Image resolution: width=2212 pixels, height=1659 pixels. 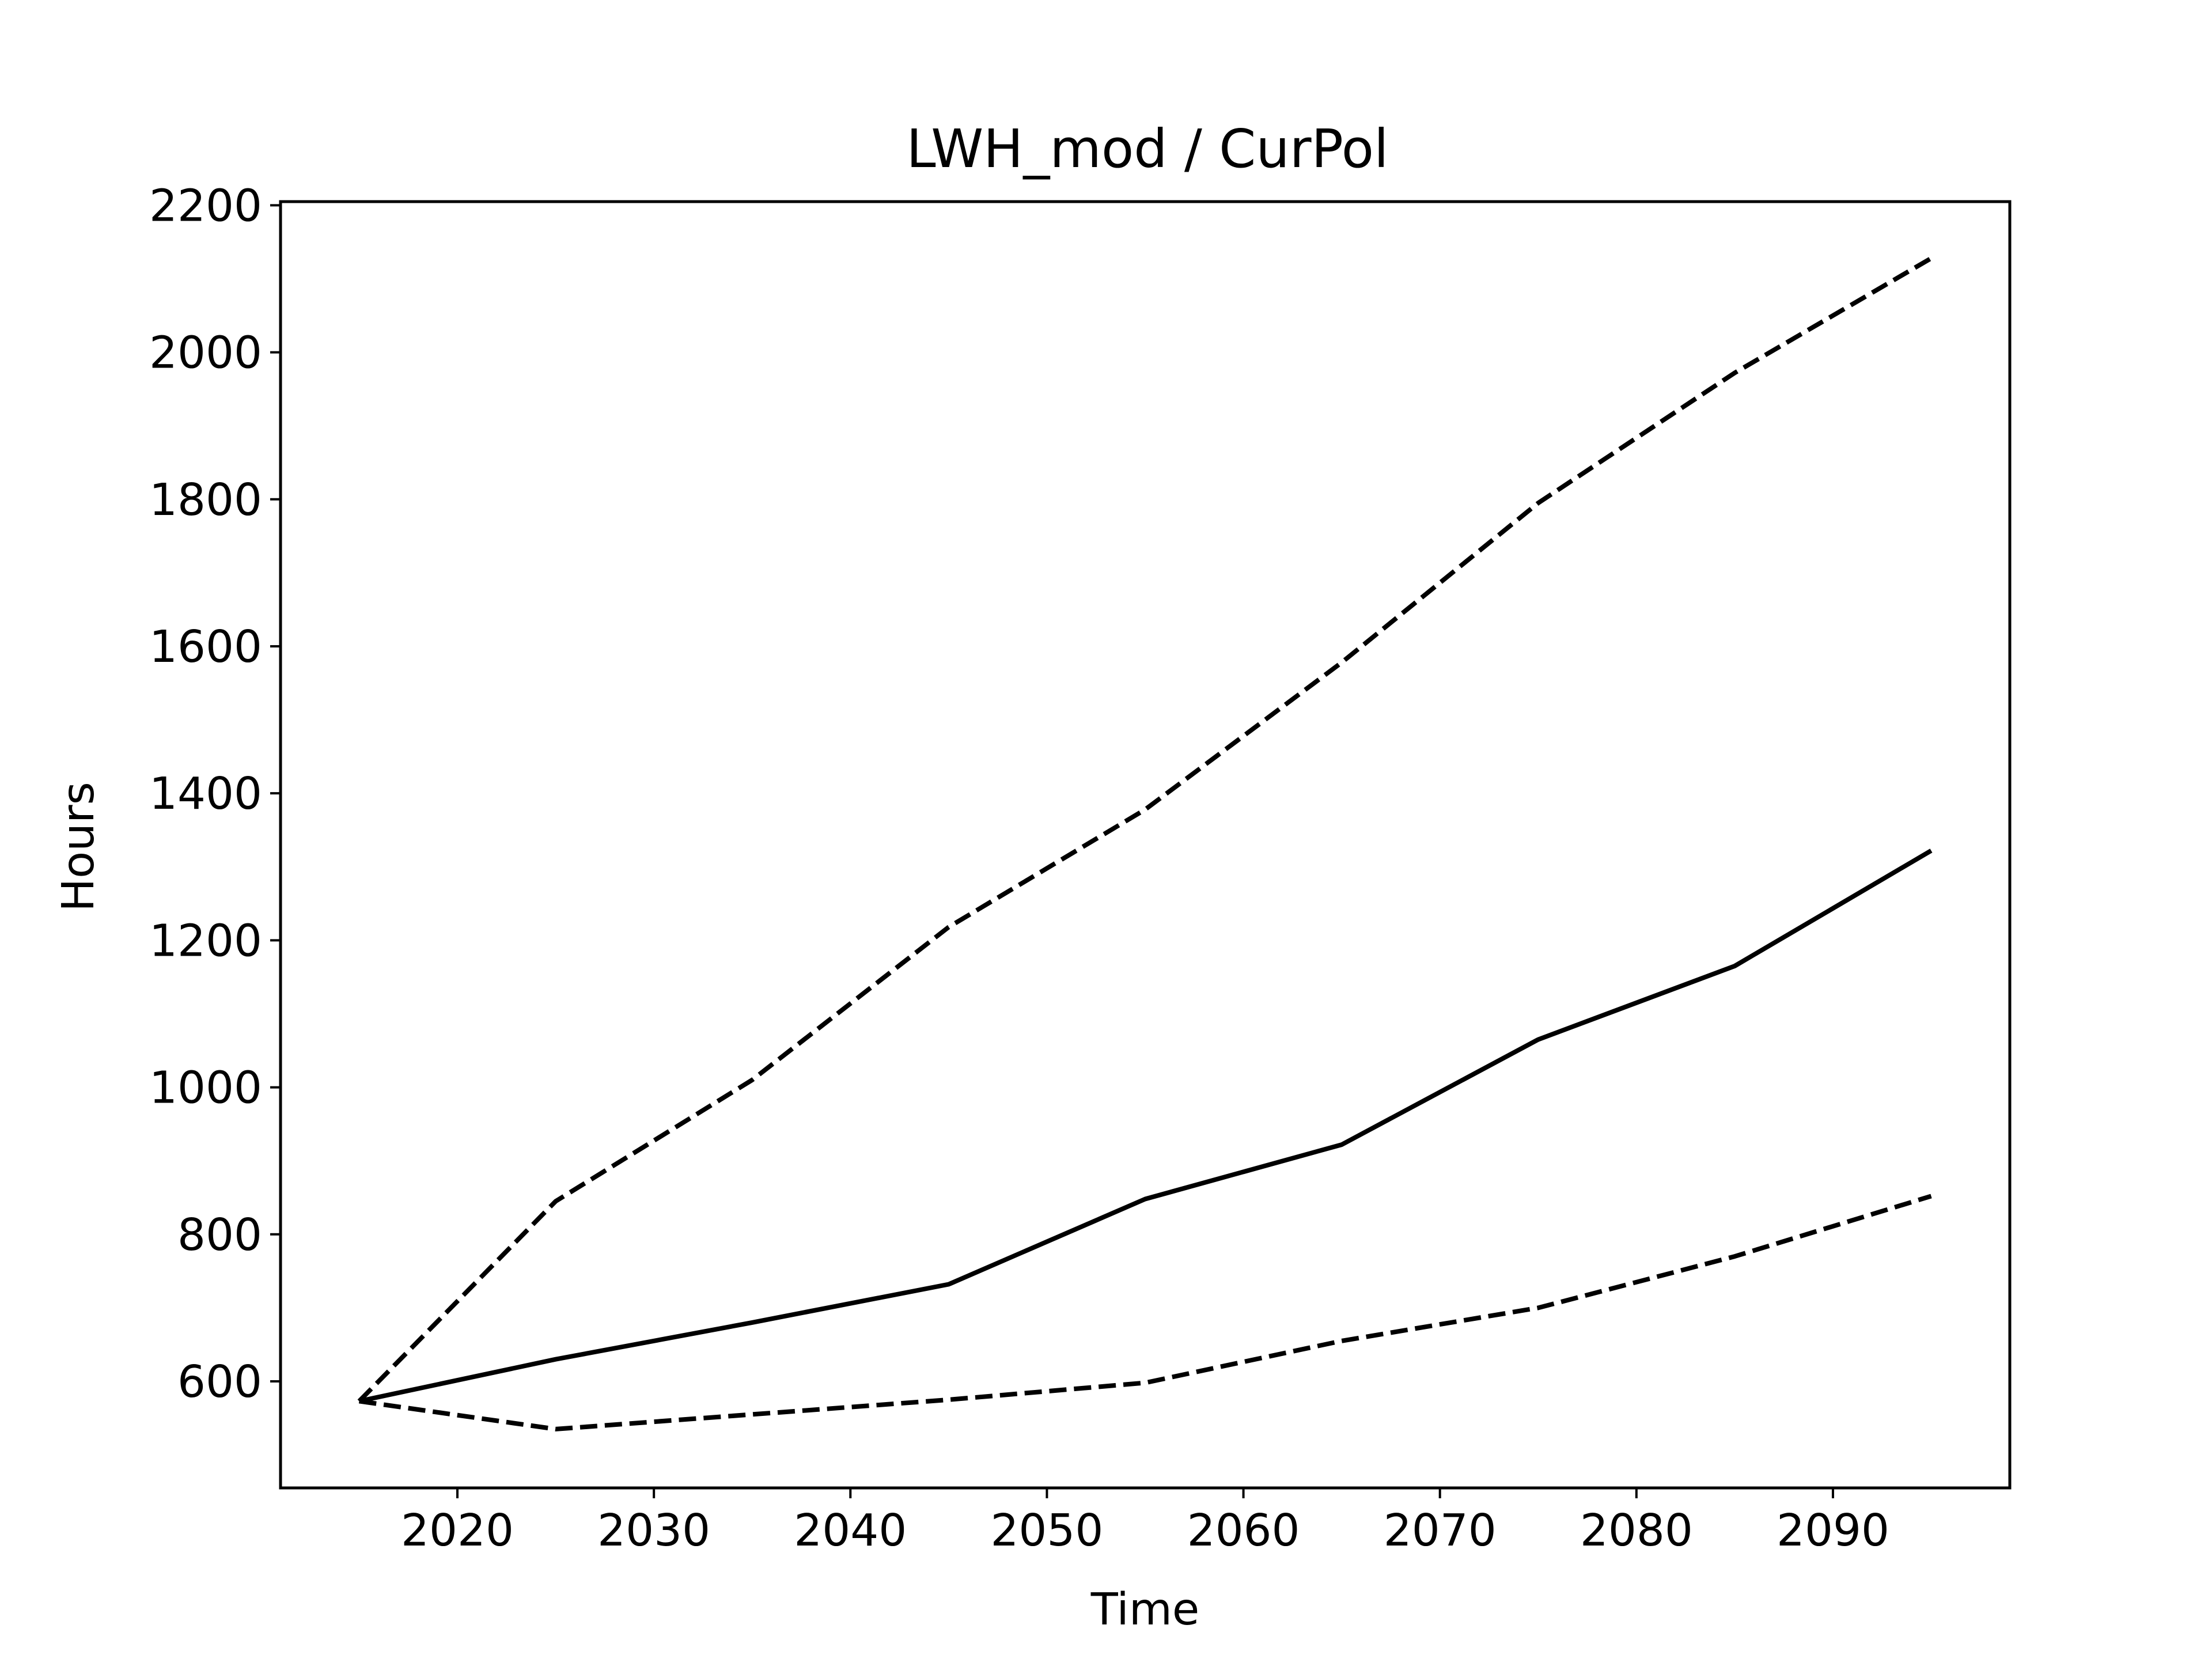 What do you see at coordinates (219, 1382) in the screenshot?
I see `y-tick-label: 600` at bounding box center [219, 1382].